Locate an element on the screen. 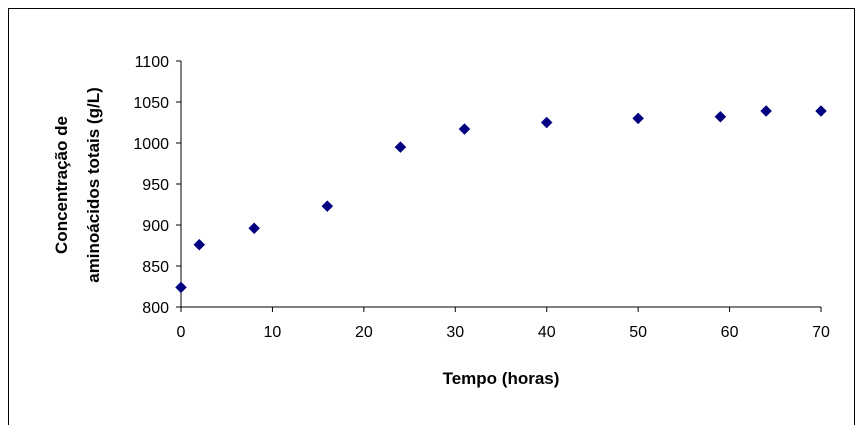  x-tick-label: 10 is located at coordinates (273, 332).